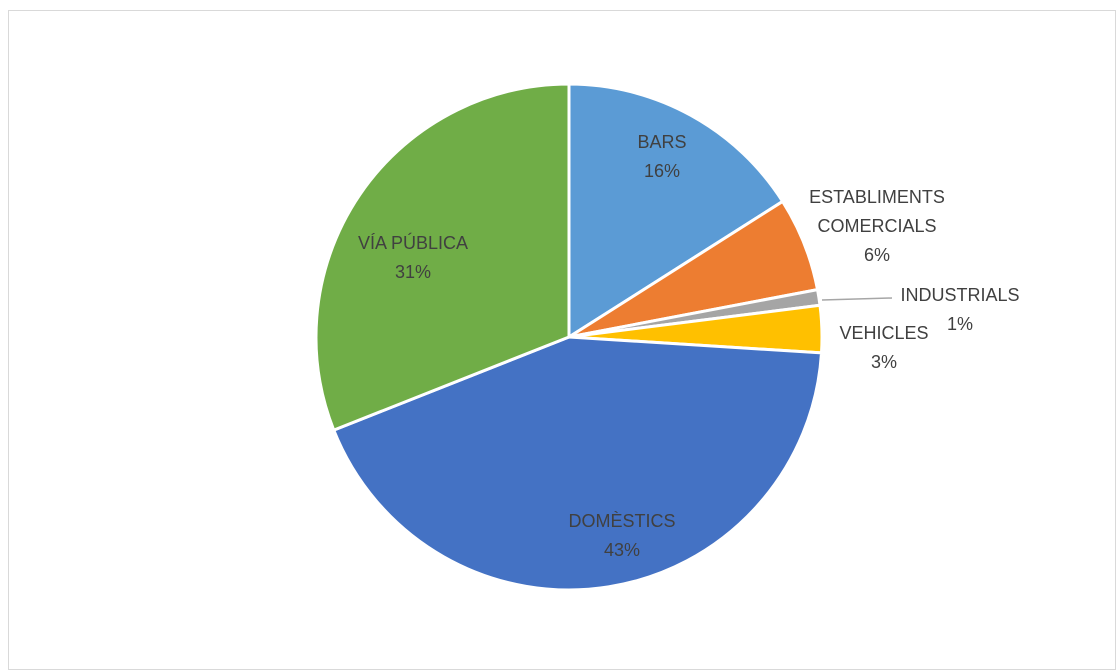  I want to click on label-domestics-percent: 43%, so click(622, 550).